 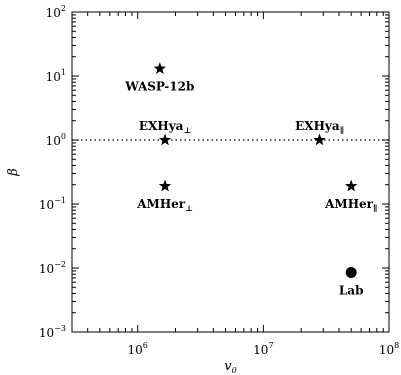 I want to click on point-label: Lab, so click(x=351, y=291).